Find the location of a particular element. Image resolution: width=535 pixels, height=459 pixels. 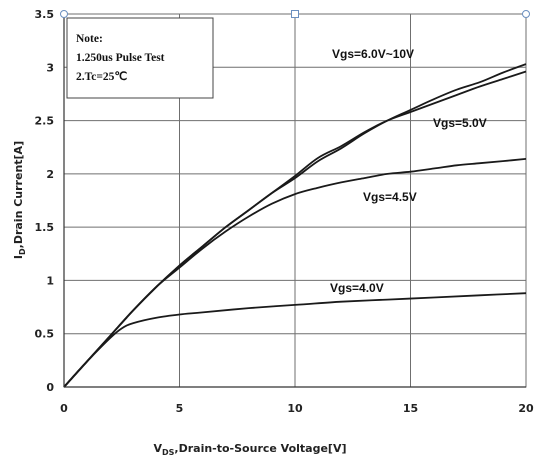

x-axis-title-rest: ,Drain-to-Source Voltage[V] is located at coordinates (260, 448).